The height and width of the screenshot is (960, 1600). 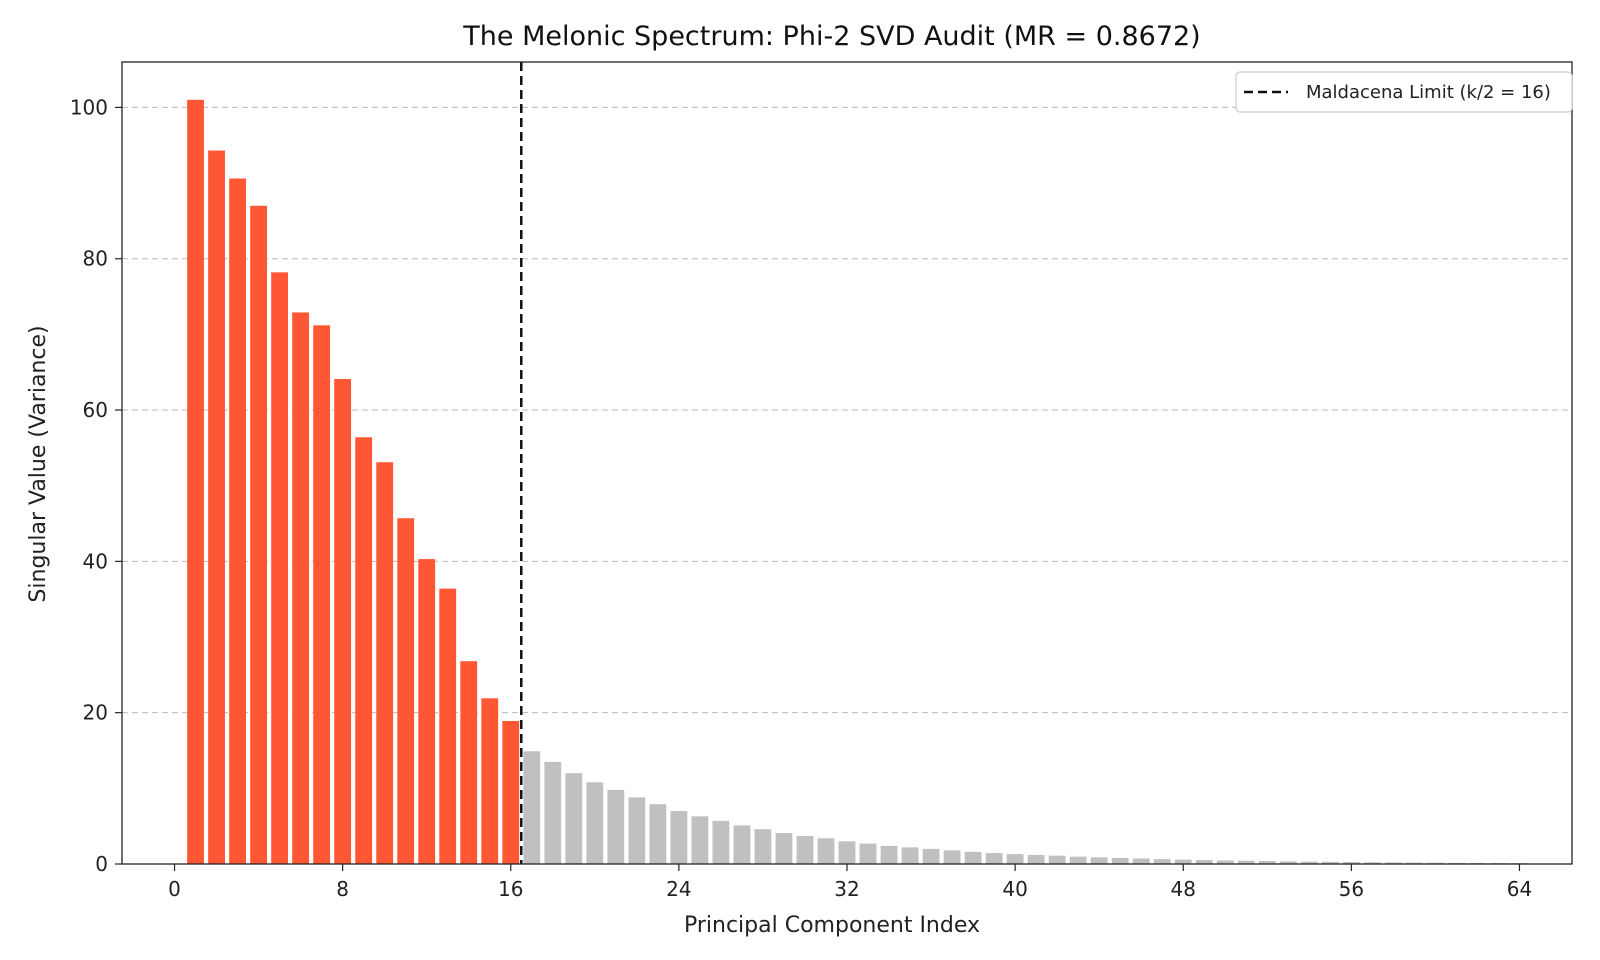 What do you see at coordinates (1351, 889) in the screenshot?
I see `x-tick-label: 56` at bounding box center [1351, 889].